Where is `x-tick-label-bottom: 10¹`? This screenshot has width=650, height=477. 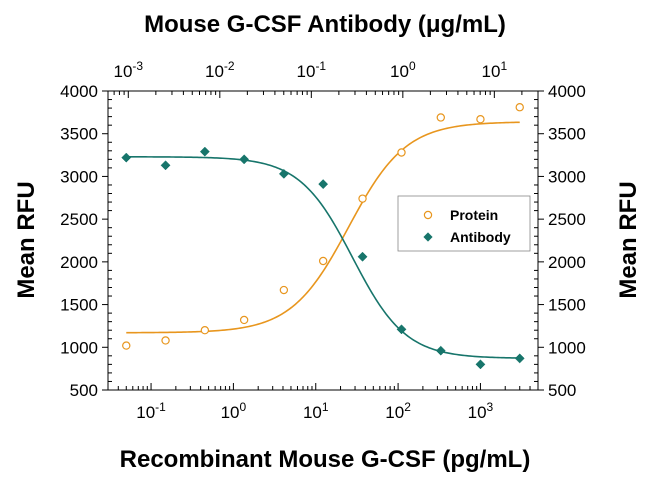
x-tick-label-bottom: 10¹ is located at coordinates (316, 411).